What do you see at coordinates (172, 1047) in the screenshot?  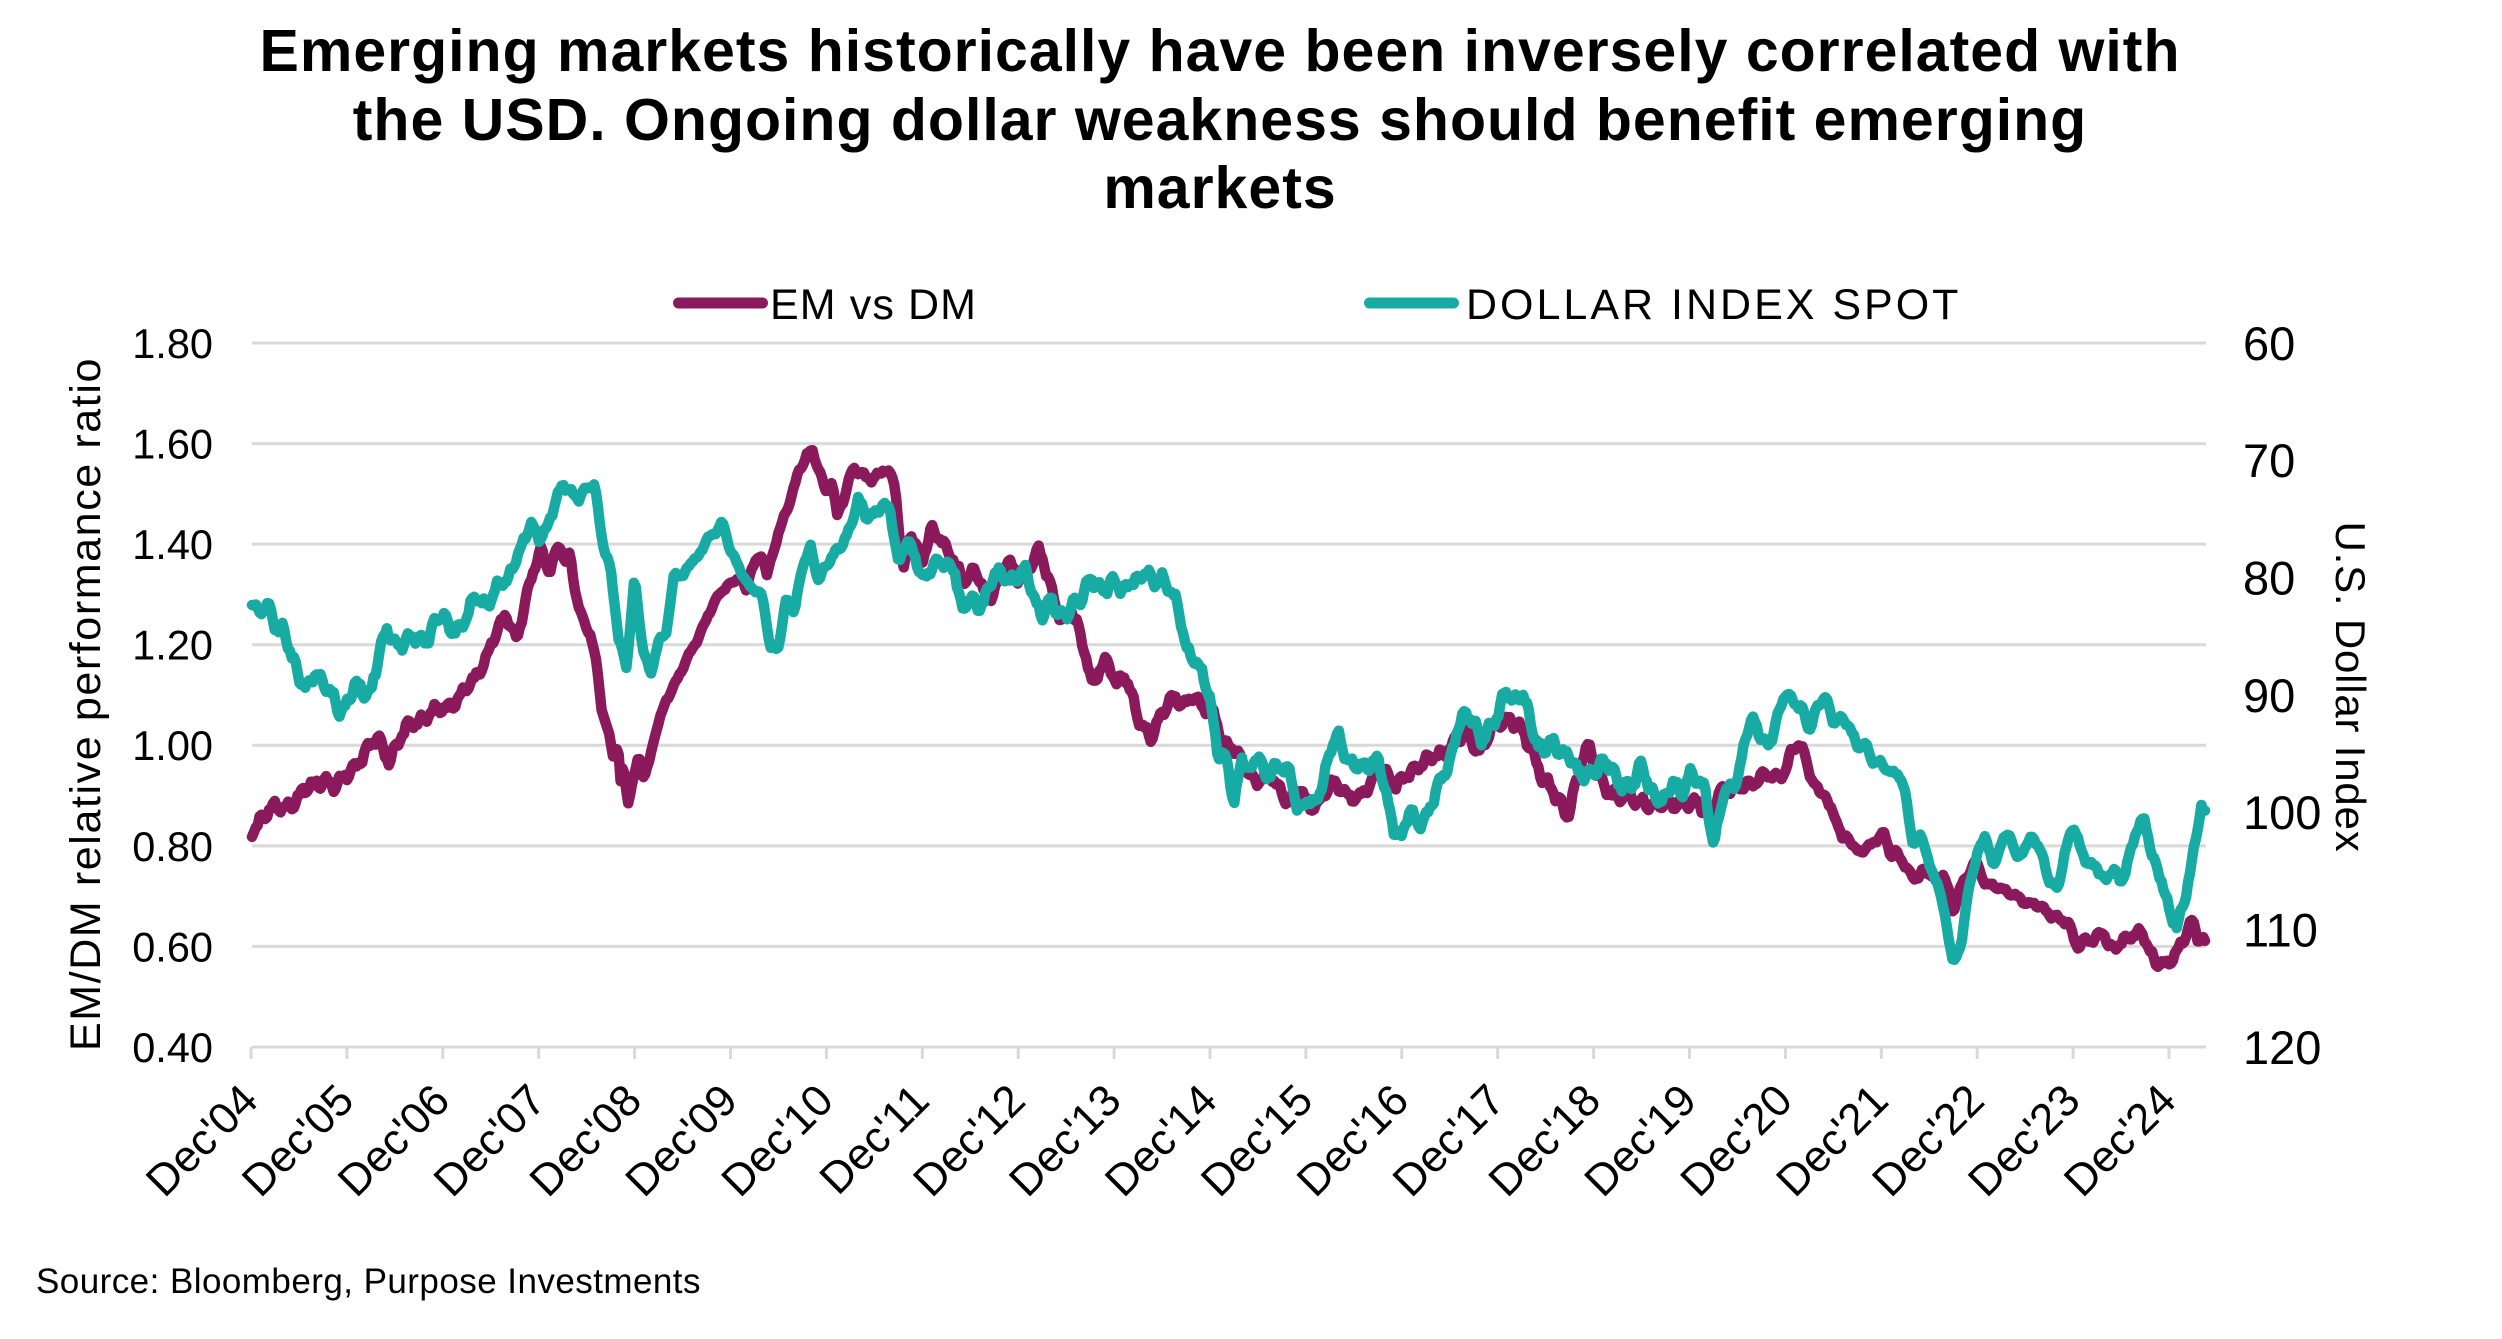 I see `svg-text: 0.40` at bounding box center [172, 1047].